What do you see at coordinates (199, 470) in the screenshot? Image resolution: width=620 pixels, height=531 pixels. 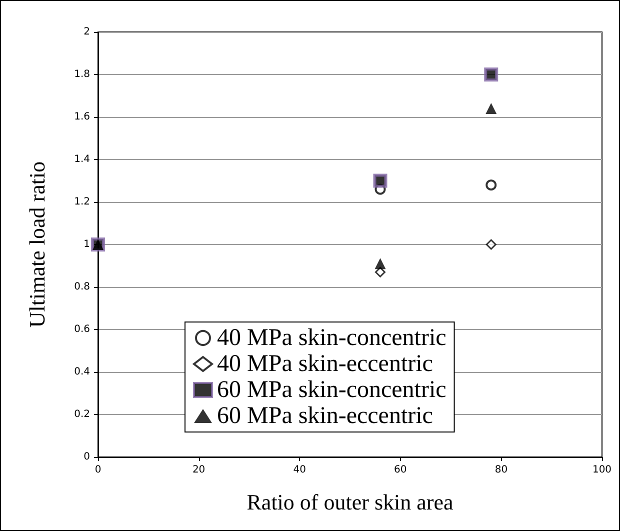 I see `x-tick-label: 20` at bounding box center [199, 470].